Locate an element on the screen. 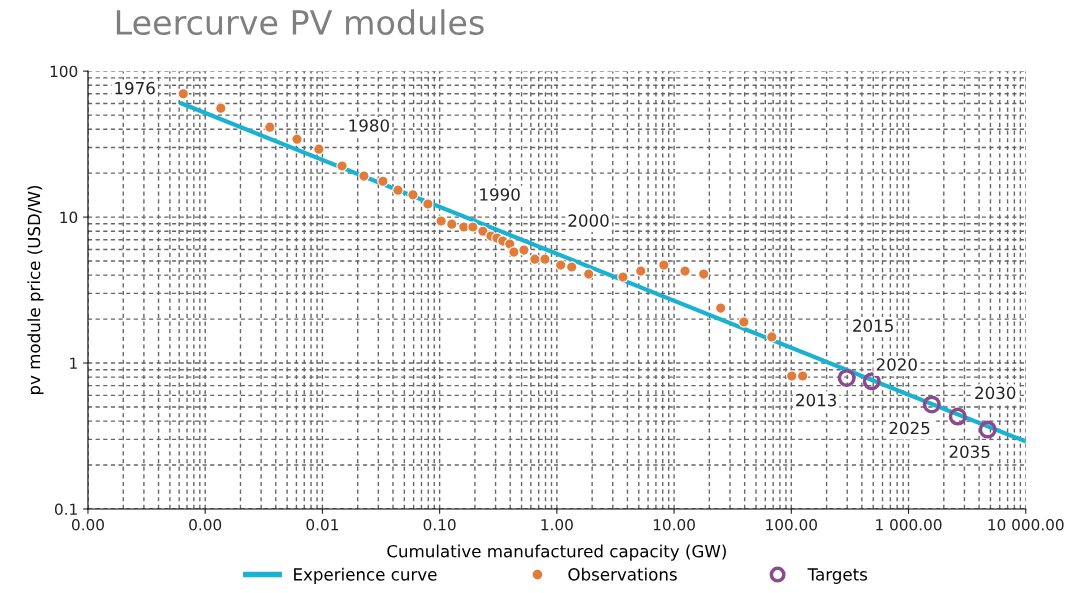  y-tick-label: 1 is located at coordinates (73, 363).